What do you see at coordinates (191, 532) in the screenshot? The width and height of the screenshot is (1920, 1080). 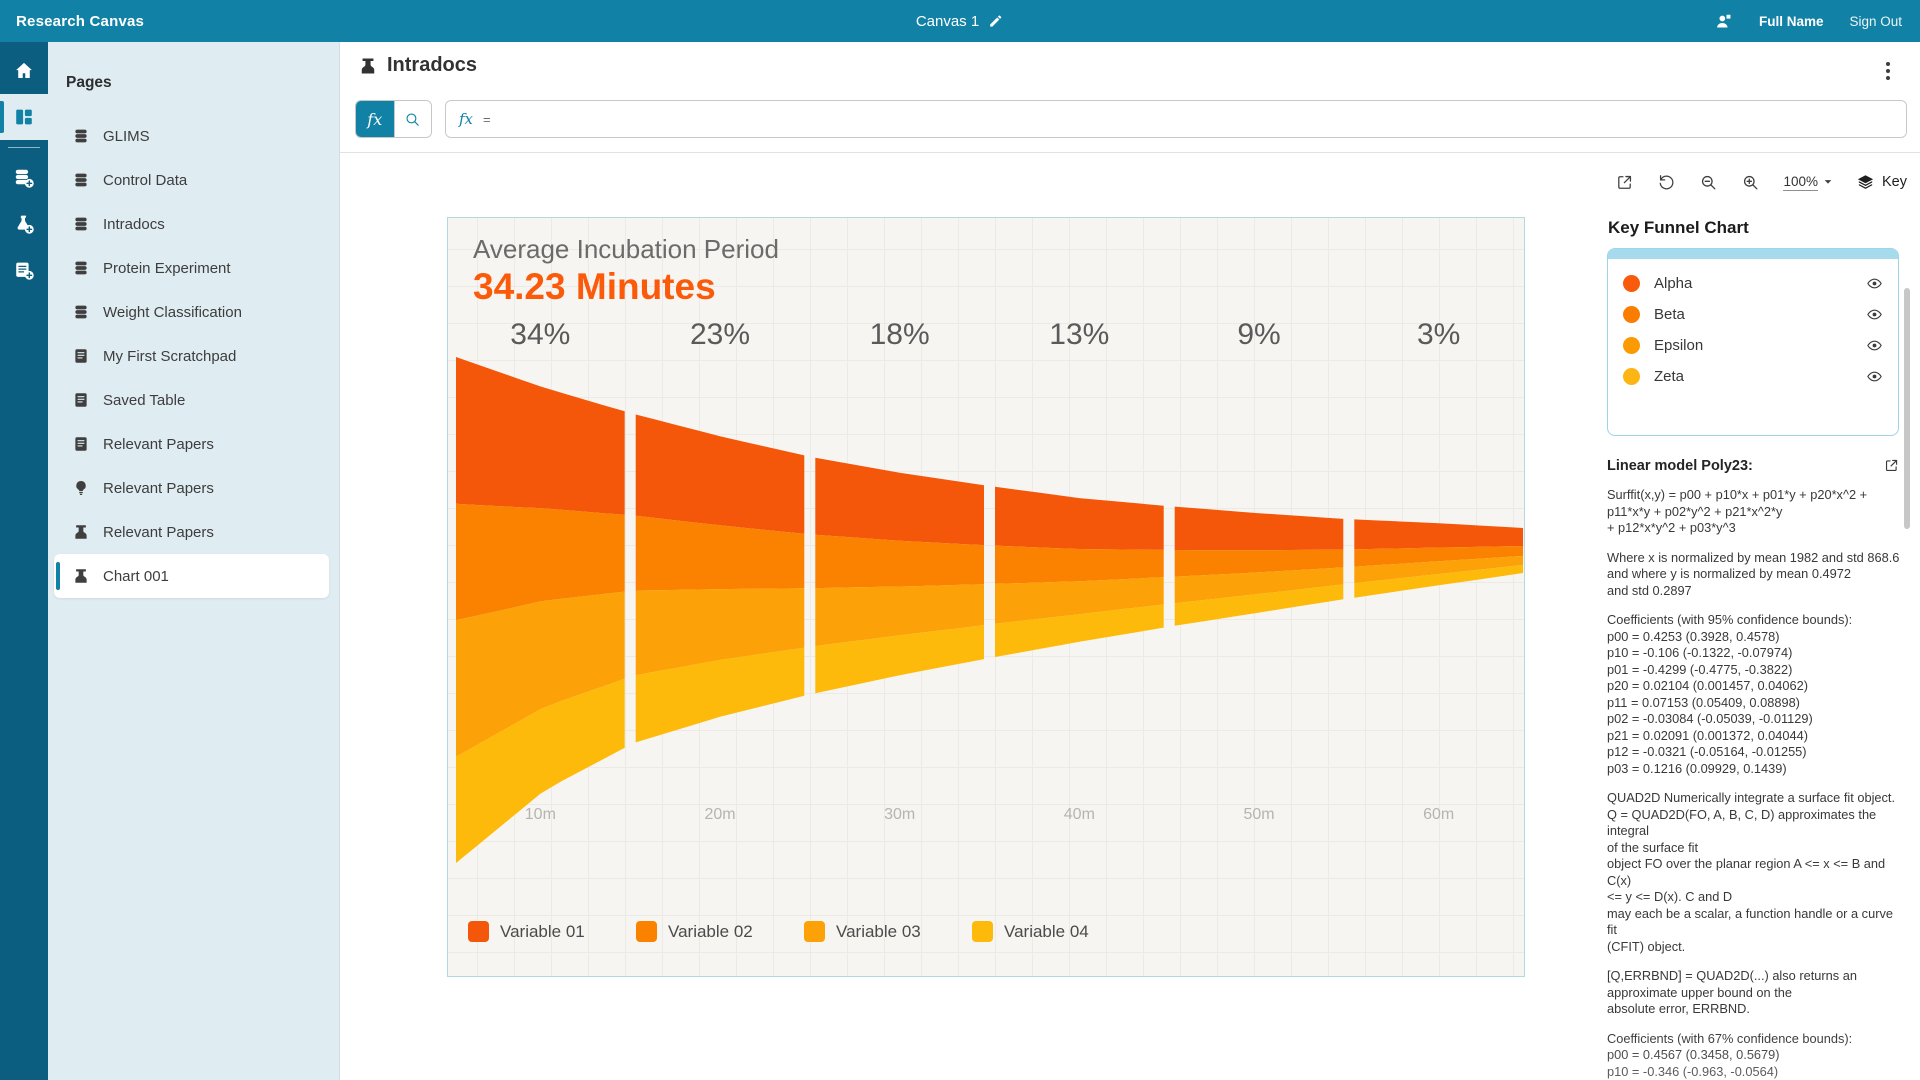 I see `sidebar-item-relevant-papers-9: Relevant Papers` at bounding box center [191, 532].